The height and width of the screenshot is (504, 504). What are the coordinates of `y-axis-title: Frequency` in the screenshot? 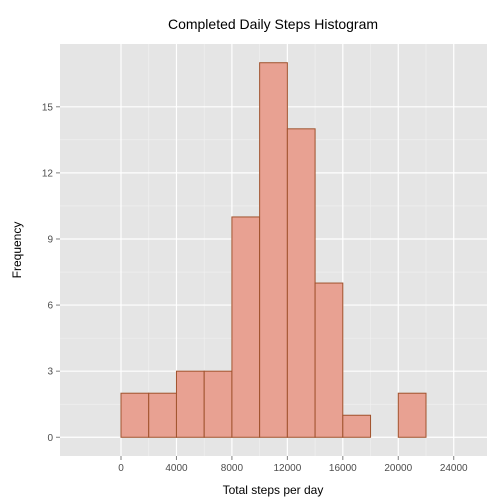 It's located at (17, 250).